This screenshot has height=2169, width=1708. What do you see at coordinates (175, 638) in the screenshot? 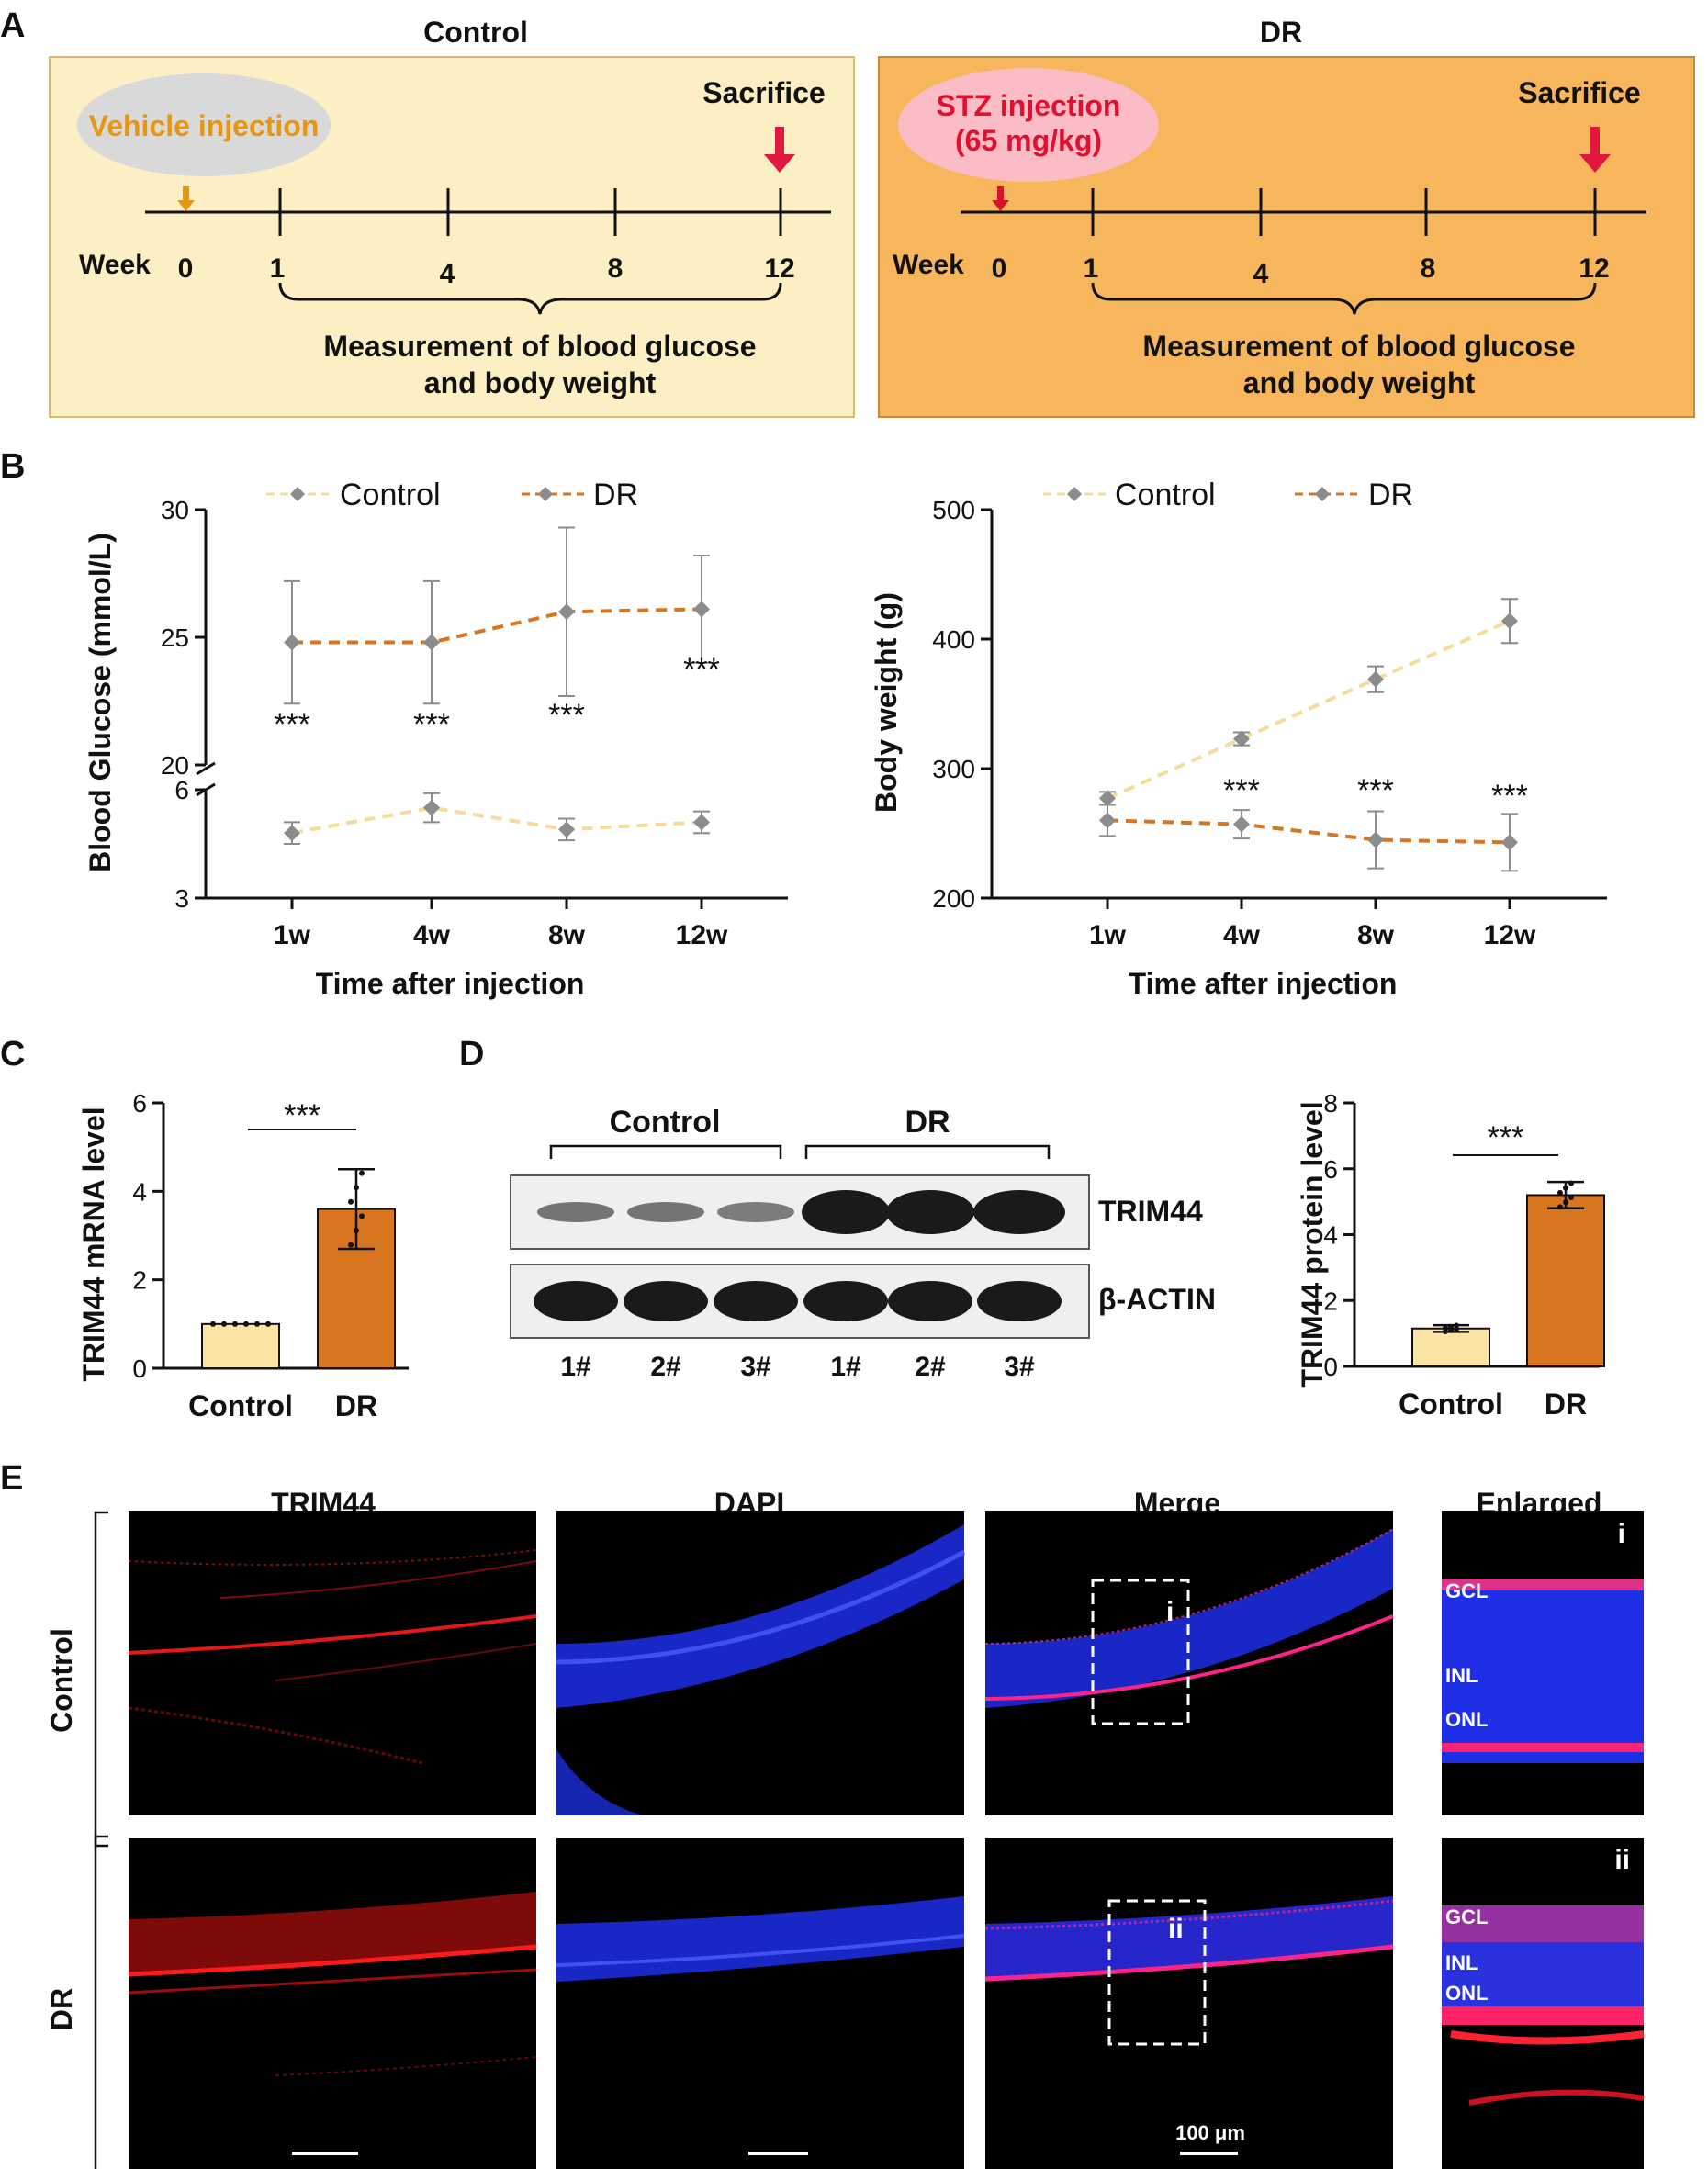
I see `bg-y-tick-label: 25` at bounding box center [175, 638].